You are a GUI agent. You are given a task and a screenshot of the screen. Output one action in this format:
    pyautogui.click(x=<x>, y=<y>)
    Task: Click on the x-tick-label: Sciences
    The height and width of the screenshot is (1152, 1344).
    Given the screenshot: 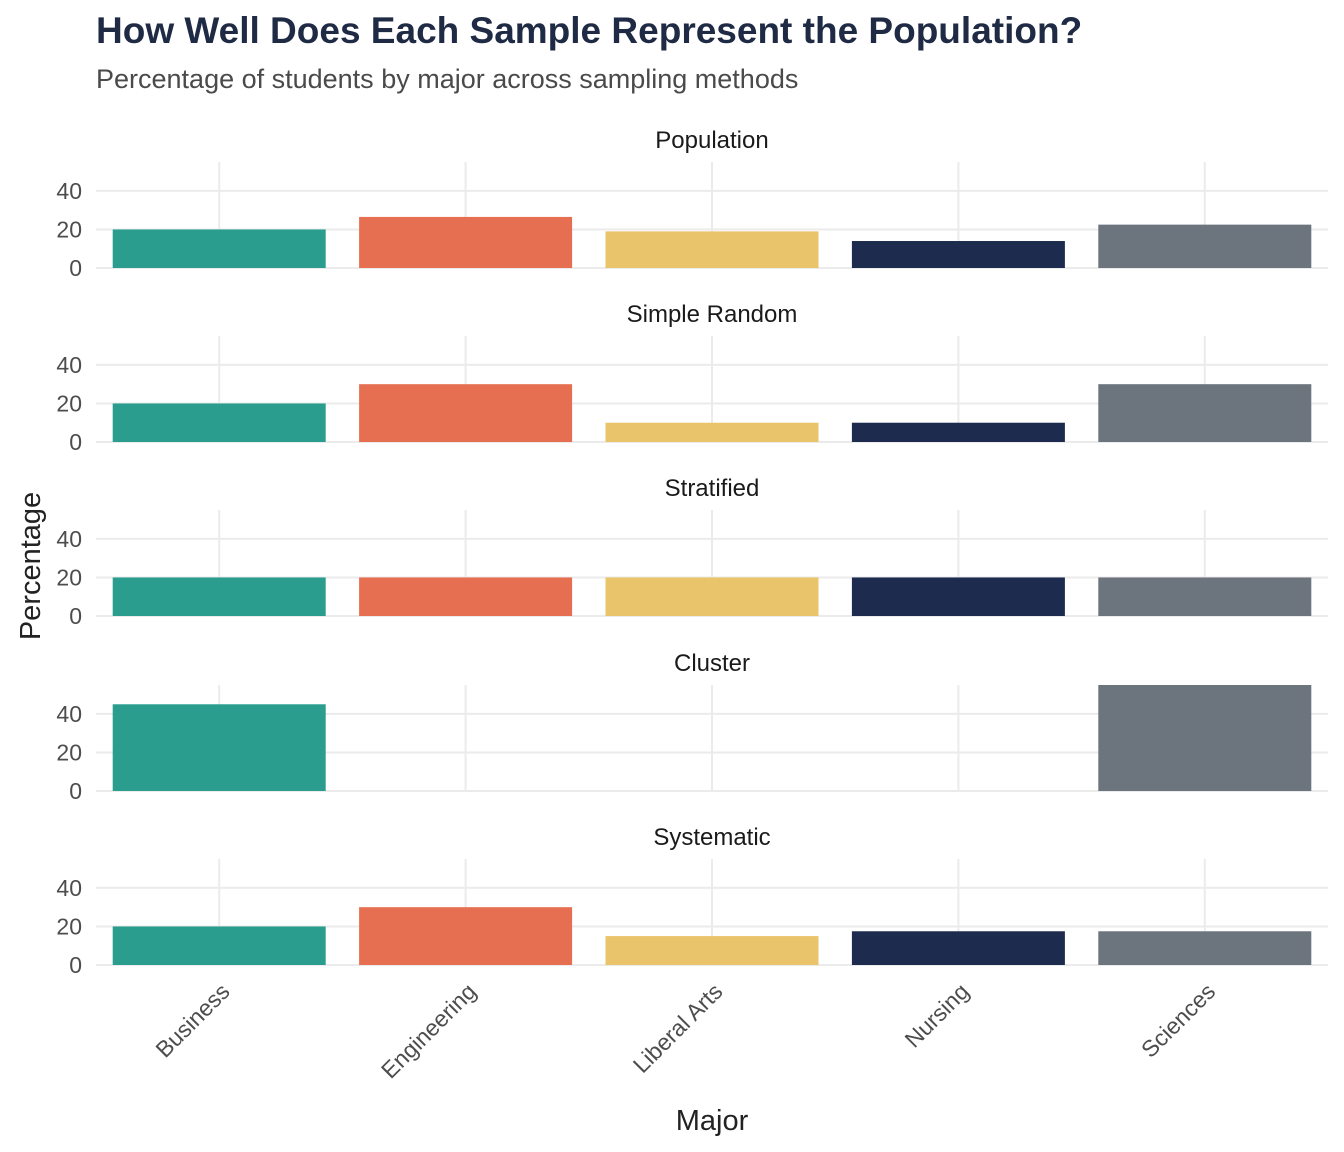 What is the action you would take?
    pyautogui.click(x=1178, y=1020)
    